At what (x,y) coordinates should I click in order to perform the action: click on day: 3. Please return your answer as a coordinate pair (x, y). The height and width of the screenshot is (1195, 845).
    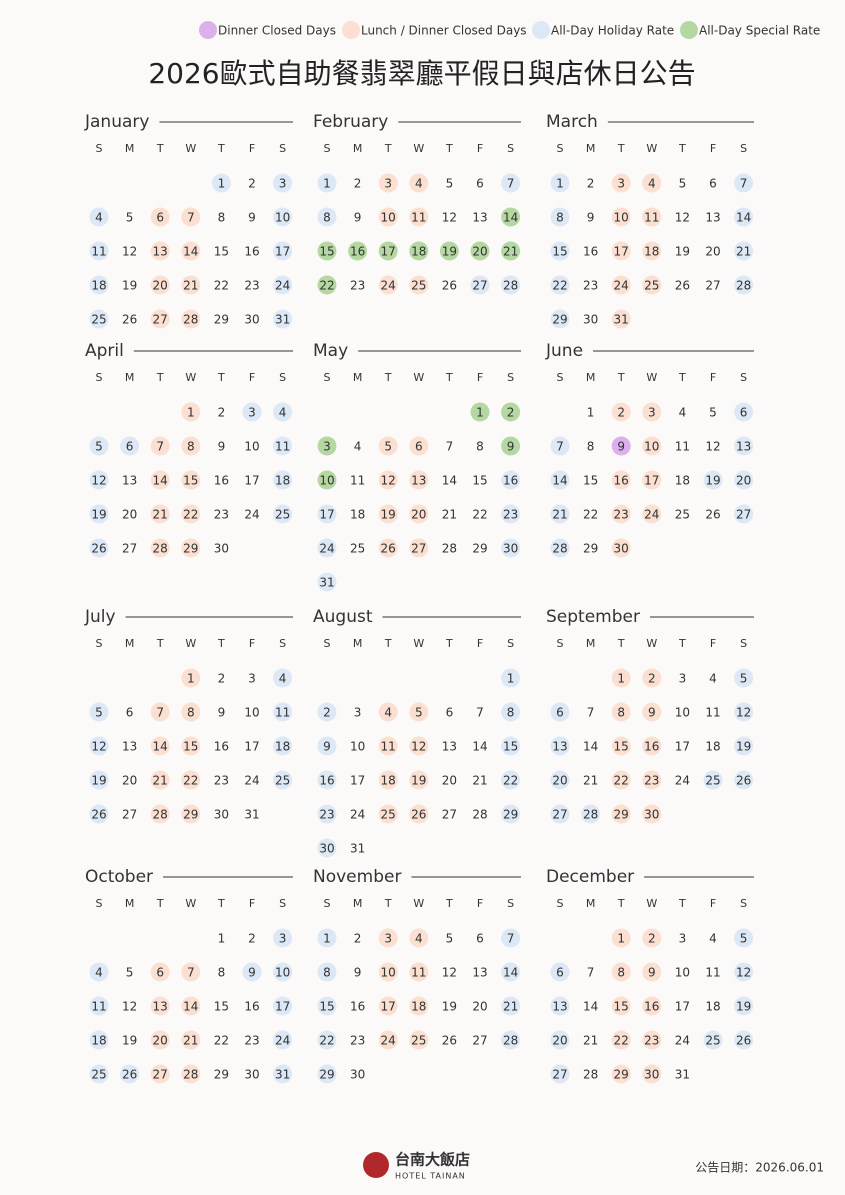
    Looking at the image, I should click on (327, 447).